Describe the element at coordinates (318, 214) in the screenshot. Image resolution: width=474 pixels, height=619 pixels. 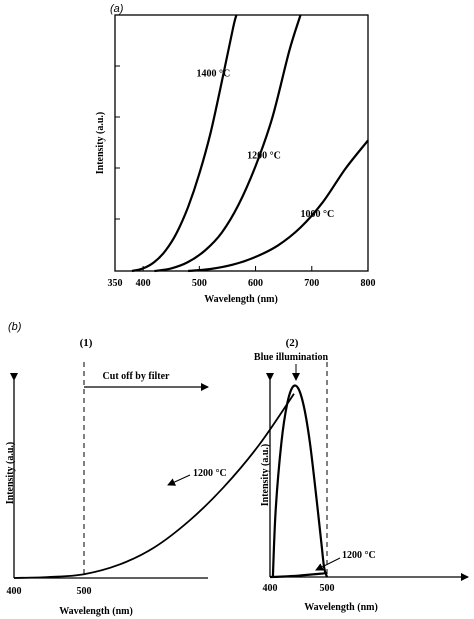
I see `curve-label: 1000 °C` at that location.